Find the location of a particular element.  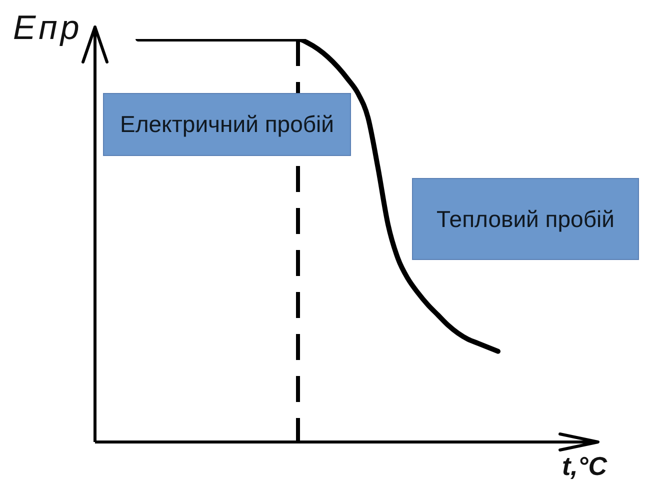

annotation: Тепловий пробій is located at coordinates (525, 219).